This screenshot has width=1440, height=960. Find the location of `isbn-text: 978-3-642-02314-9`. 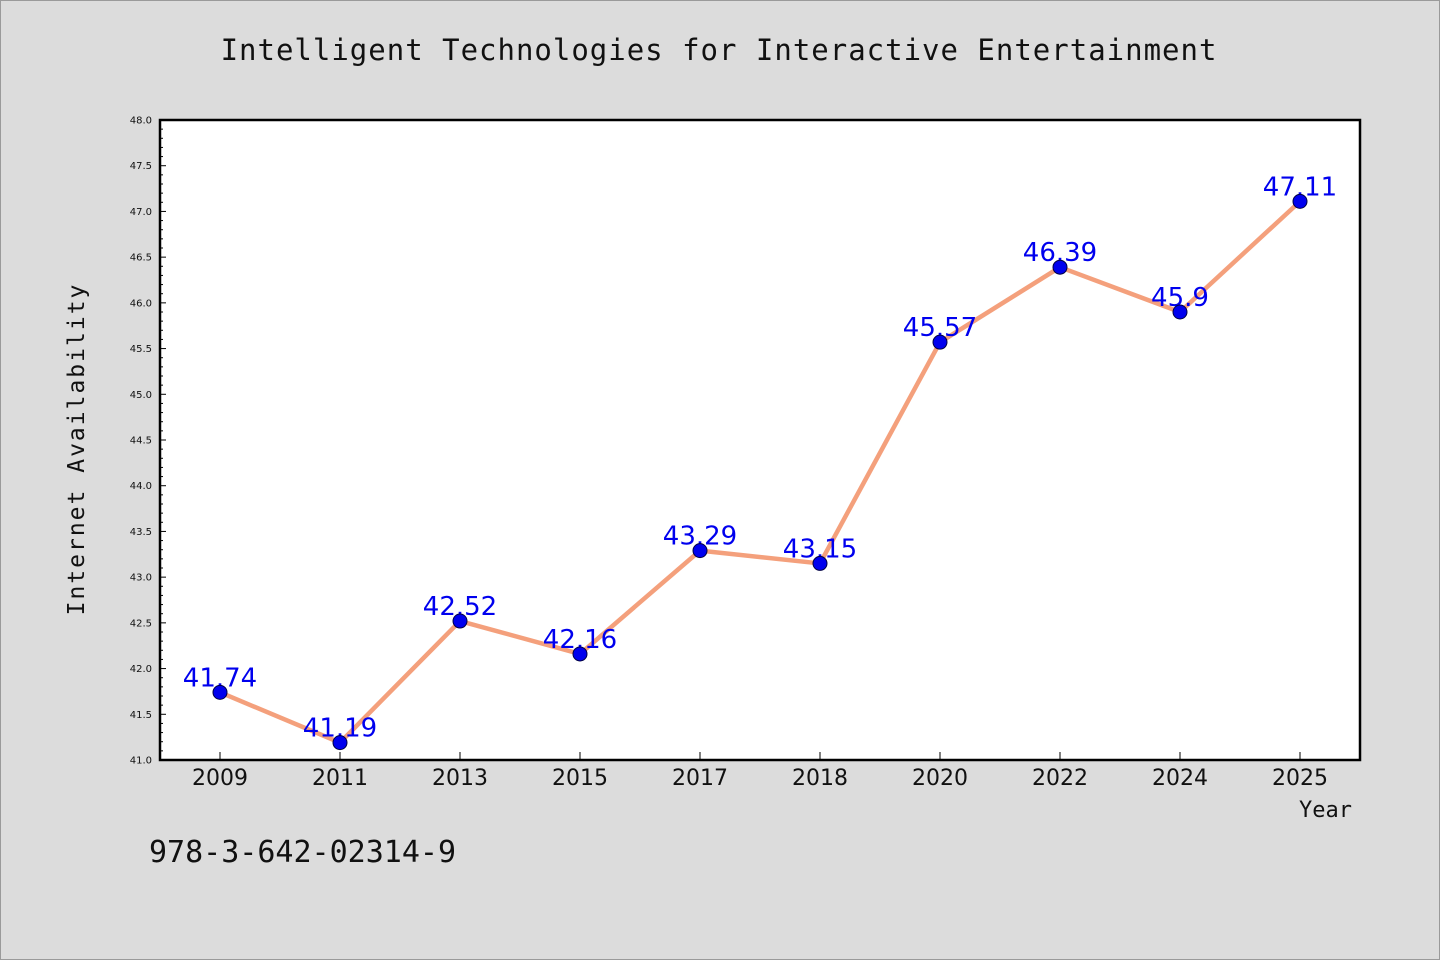

isbn-text: 978-3-642-02314-9 is located at coordinates (303, 852).